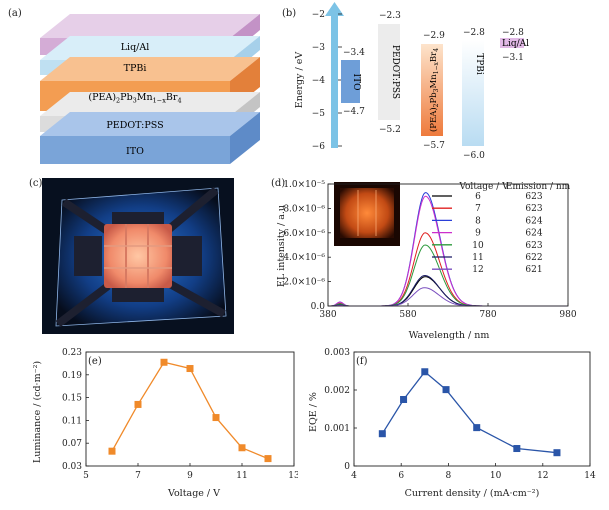  Describe the element at coordinates (138, 256) in the screenshot. I see `device-photo-illustration` at that location.